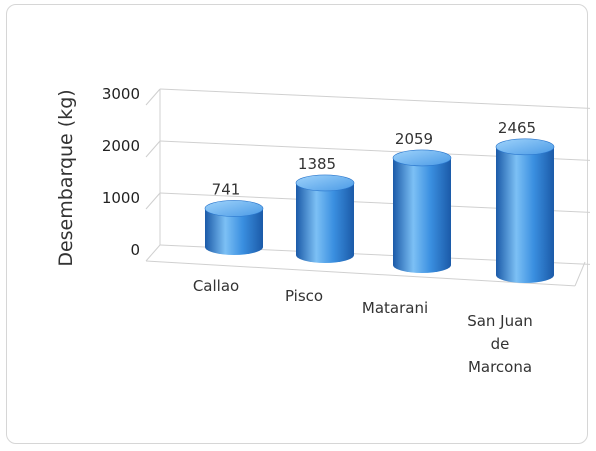 This screenshot has height=451, width=596. I want to click on bar-Matarani: 2059, so click(422, 201).